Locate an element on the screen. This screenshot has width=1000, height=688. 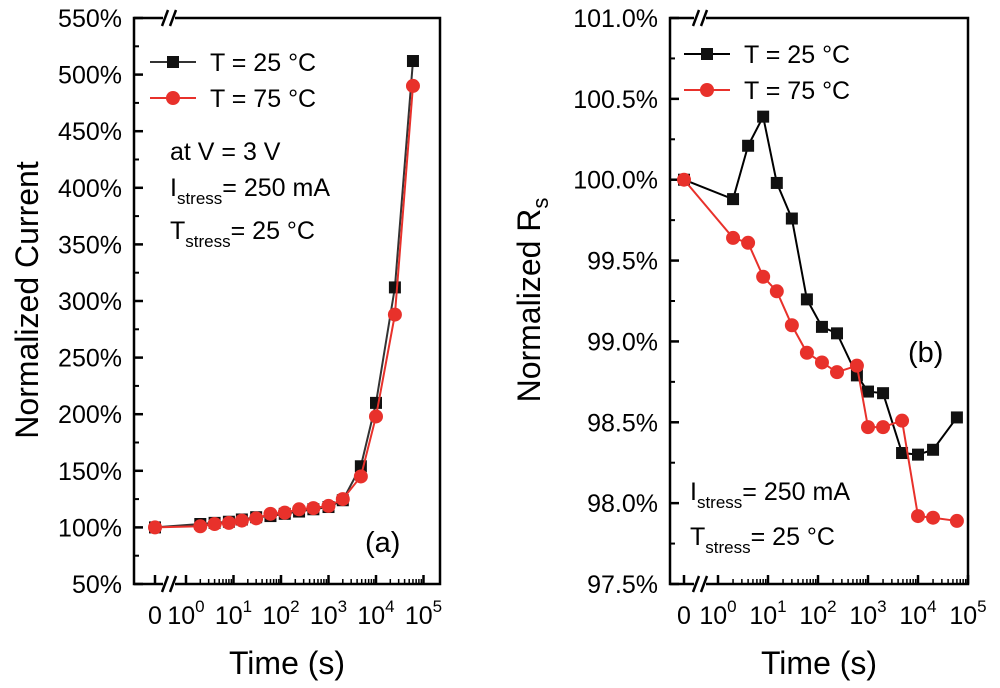
panel-a-bottom-axis-break is located at coordinates (169, 584).